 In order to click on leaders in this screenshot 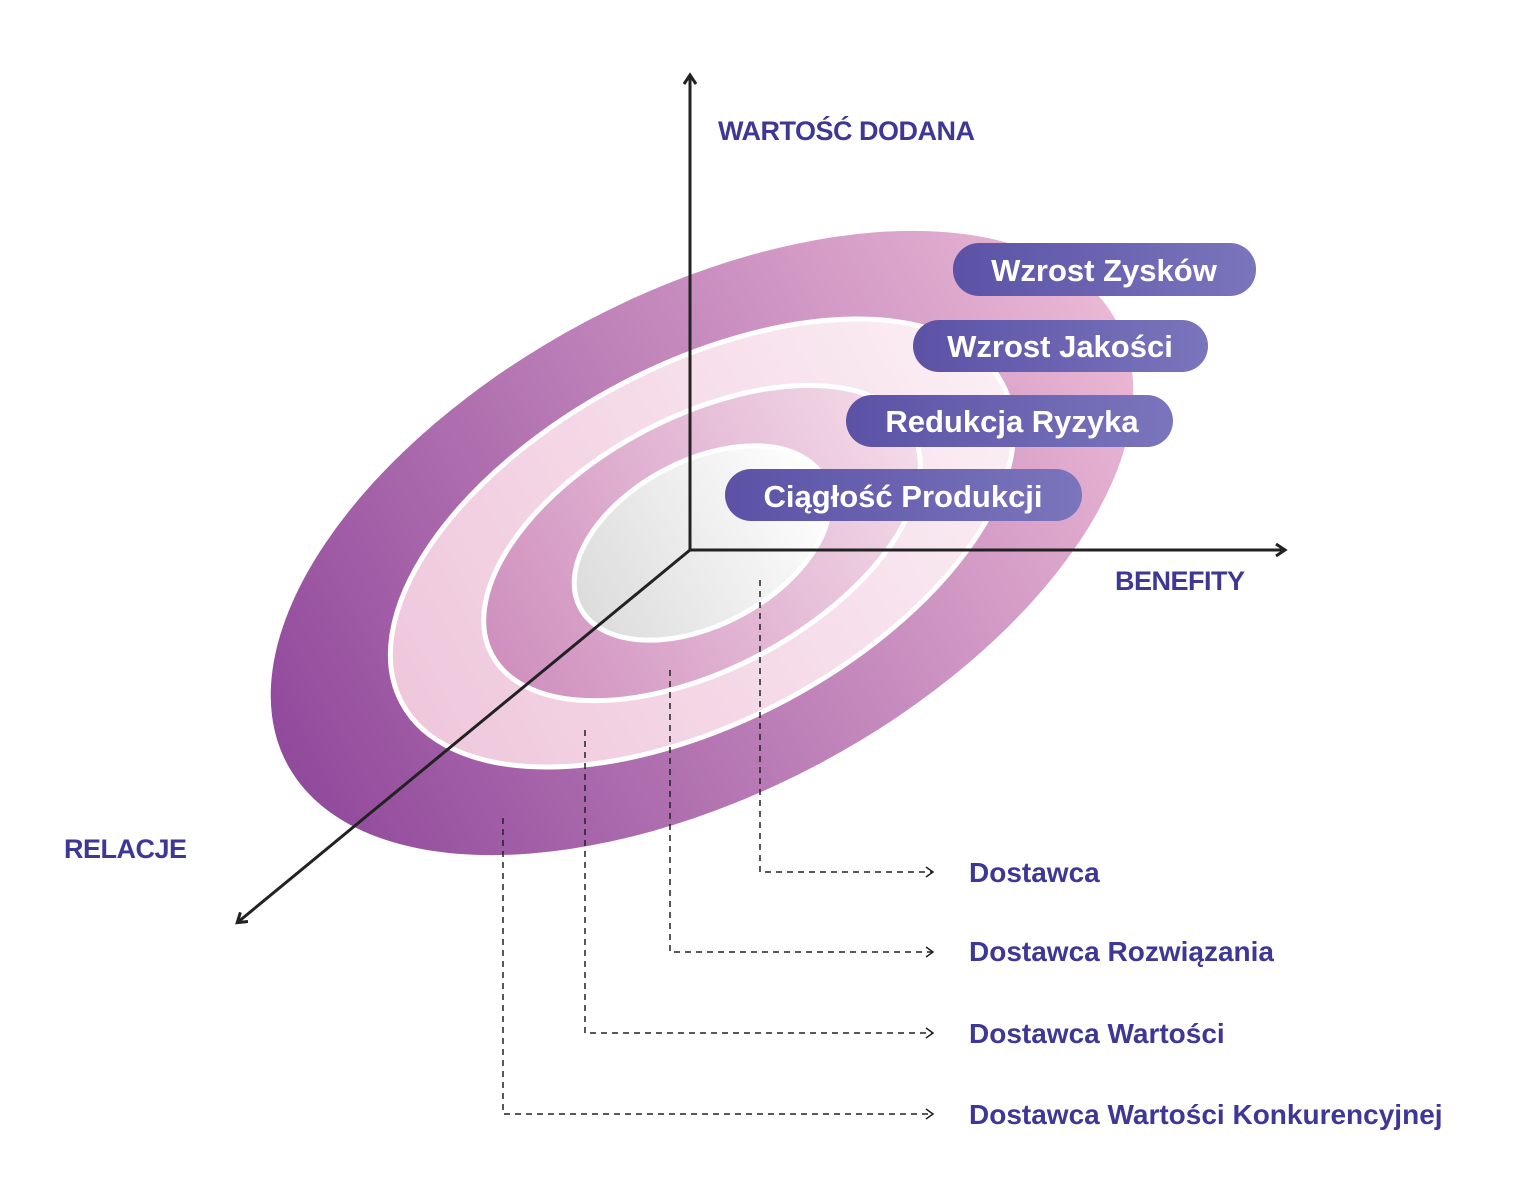, I will do `click(718, 850)`.